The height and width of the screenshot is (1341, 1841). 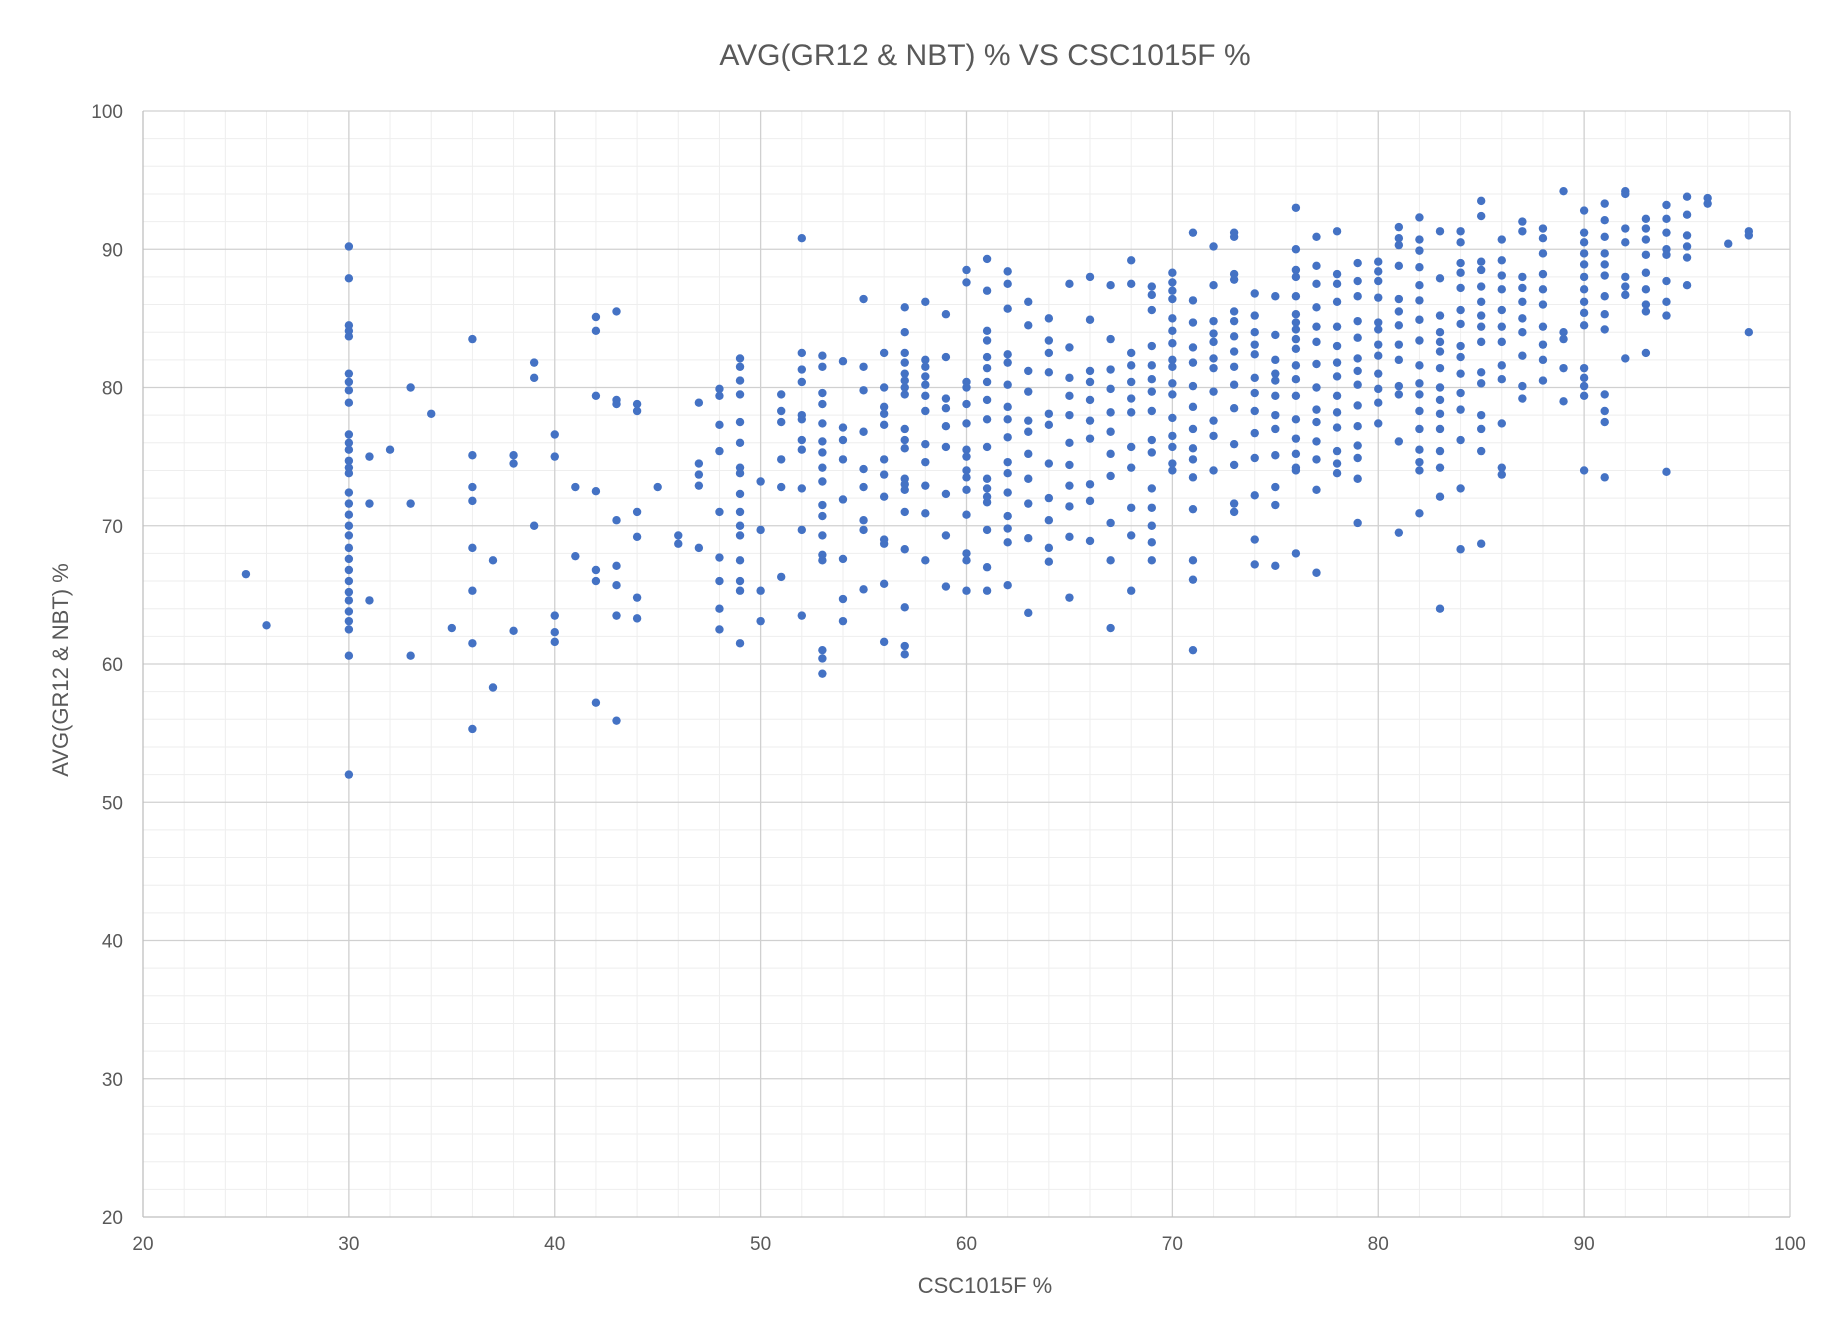 What do you see at coordinates (112, 389) in the screenshot?
I see `y-tick-label: 80` at bounding box center [112, 389].